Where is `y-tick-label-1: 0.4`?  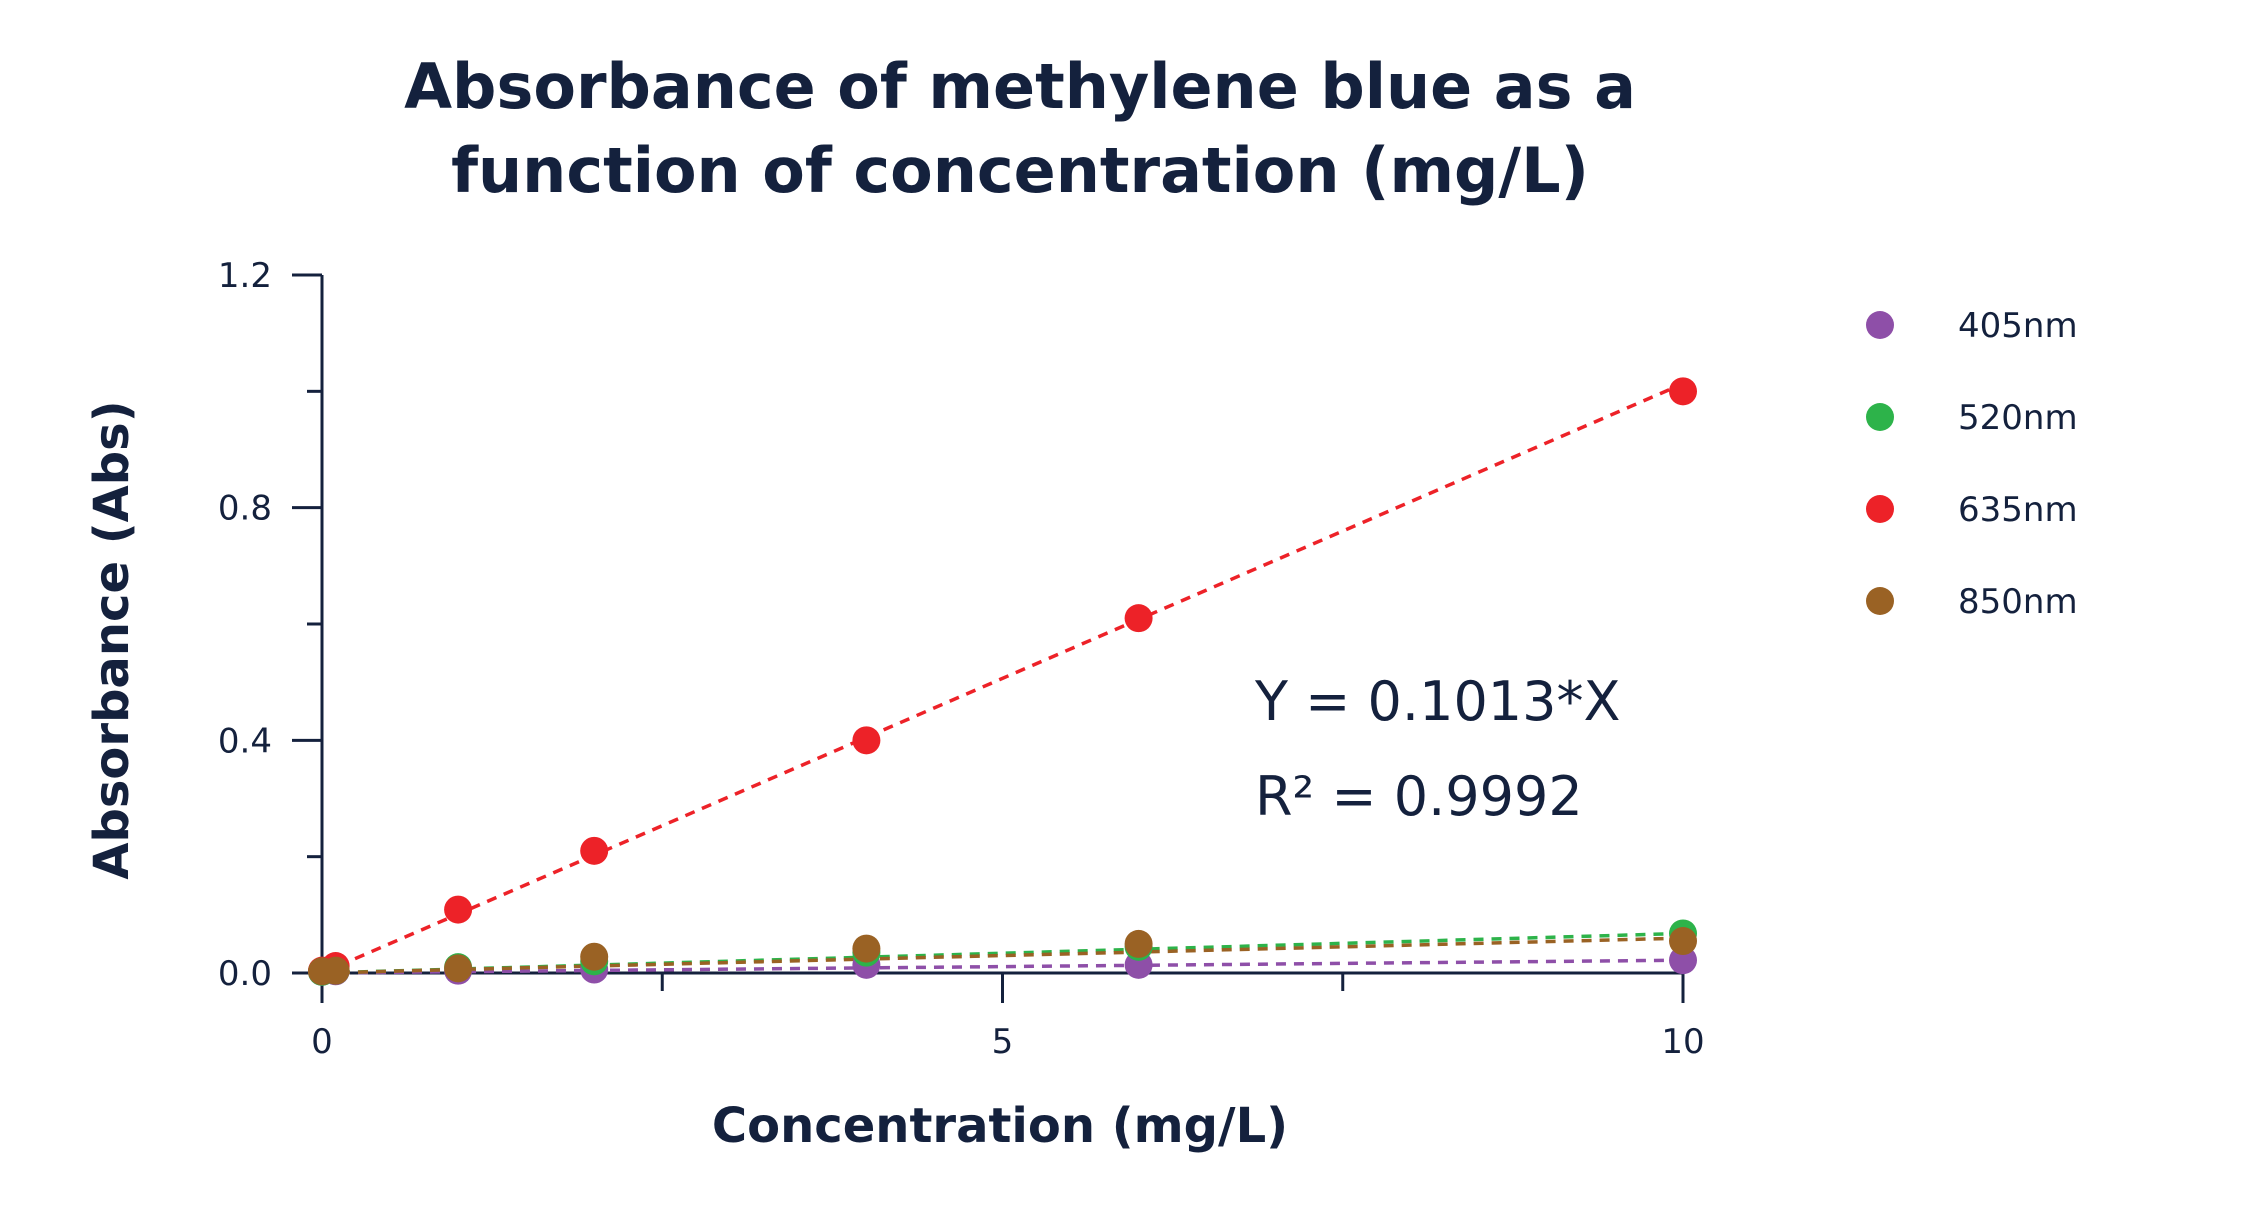
y-tick-label-1: 0.4 is located at coordinates (245, 741).